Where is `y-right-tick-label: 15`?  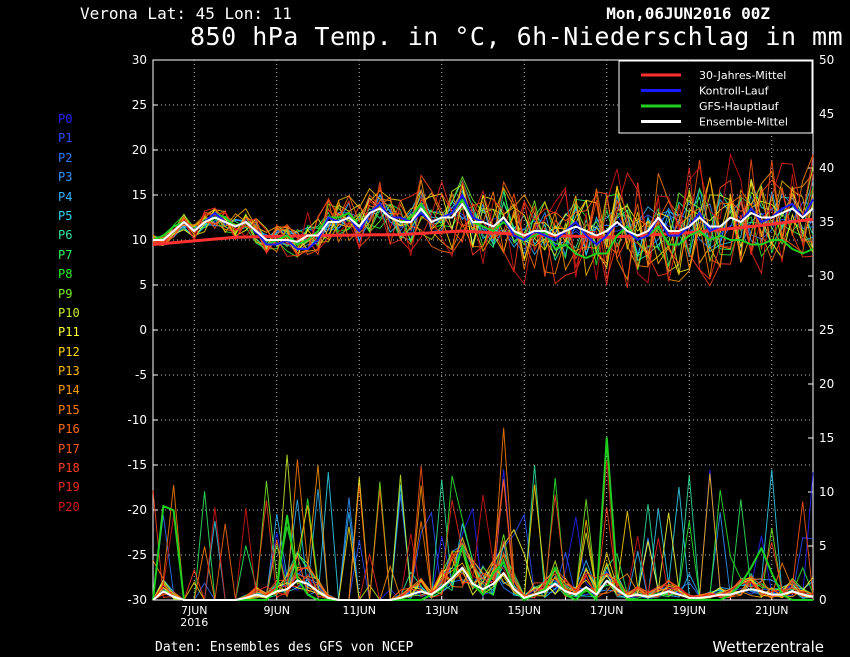
y-right-tick-label: 15 is located at coordinates (826, 438).